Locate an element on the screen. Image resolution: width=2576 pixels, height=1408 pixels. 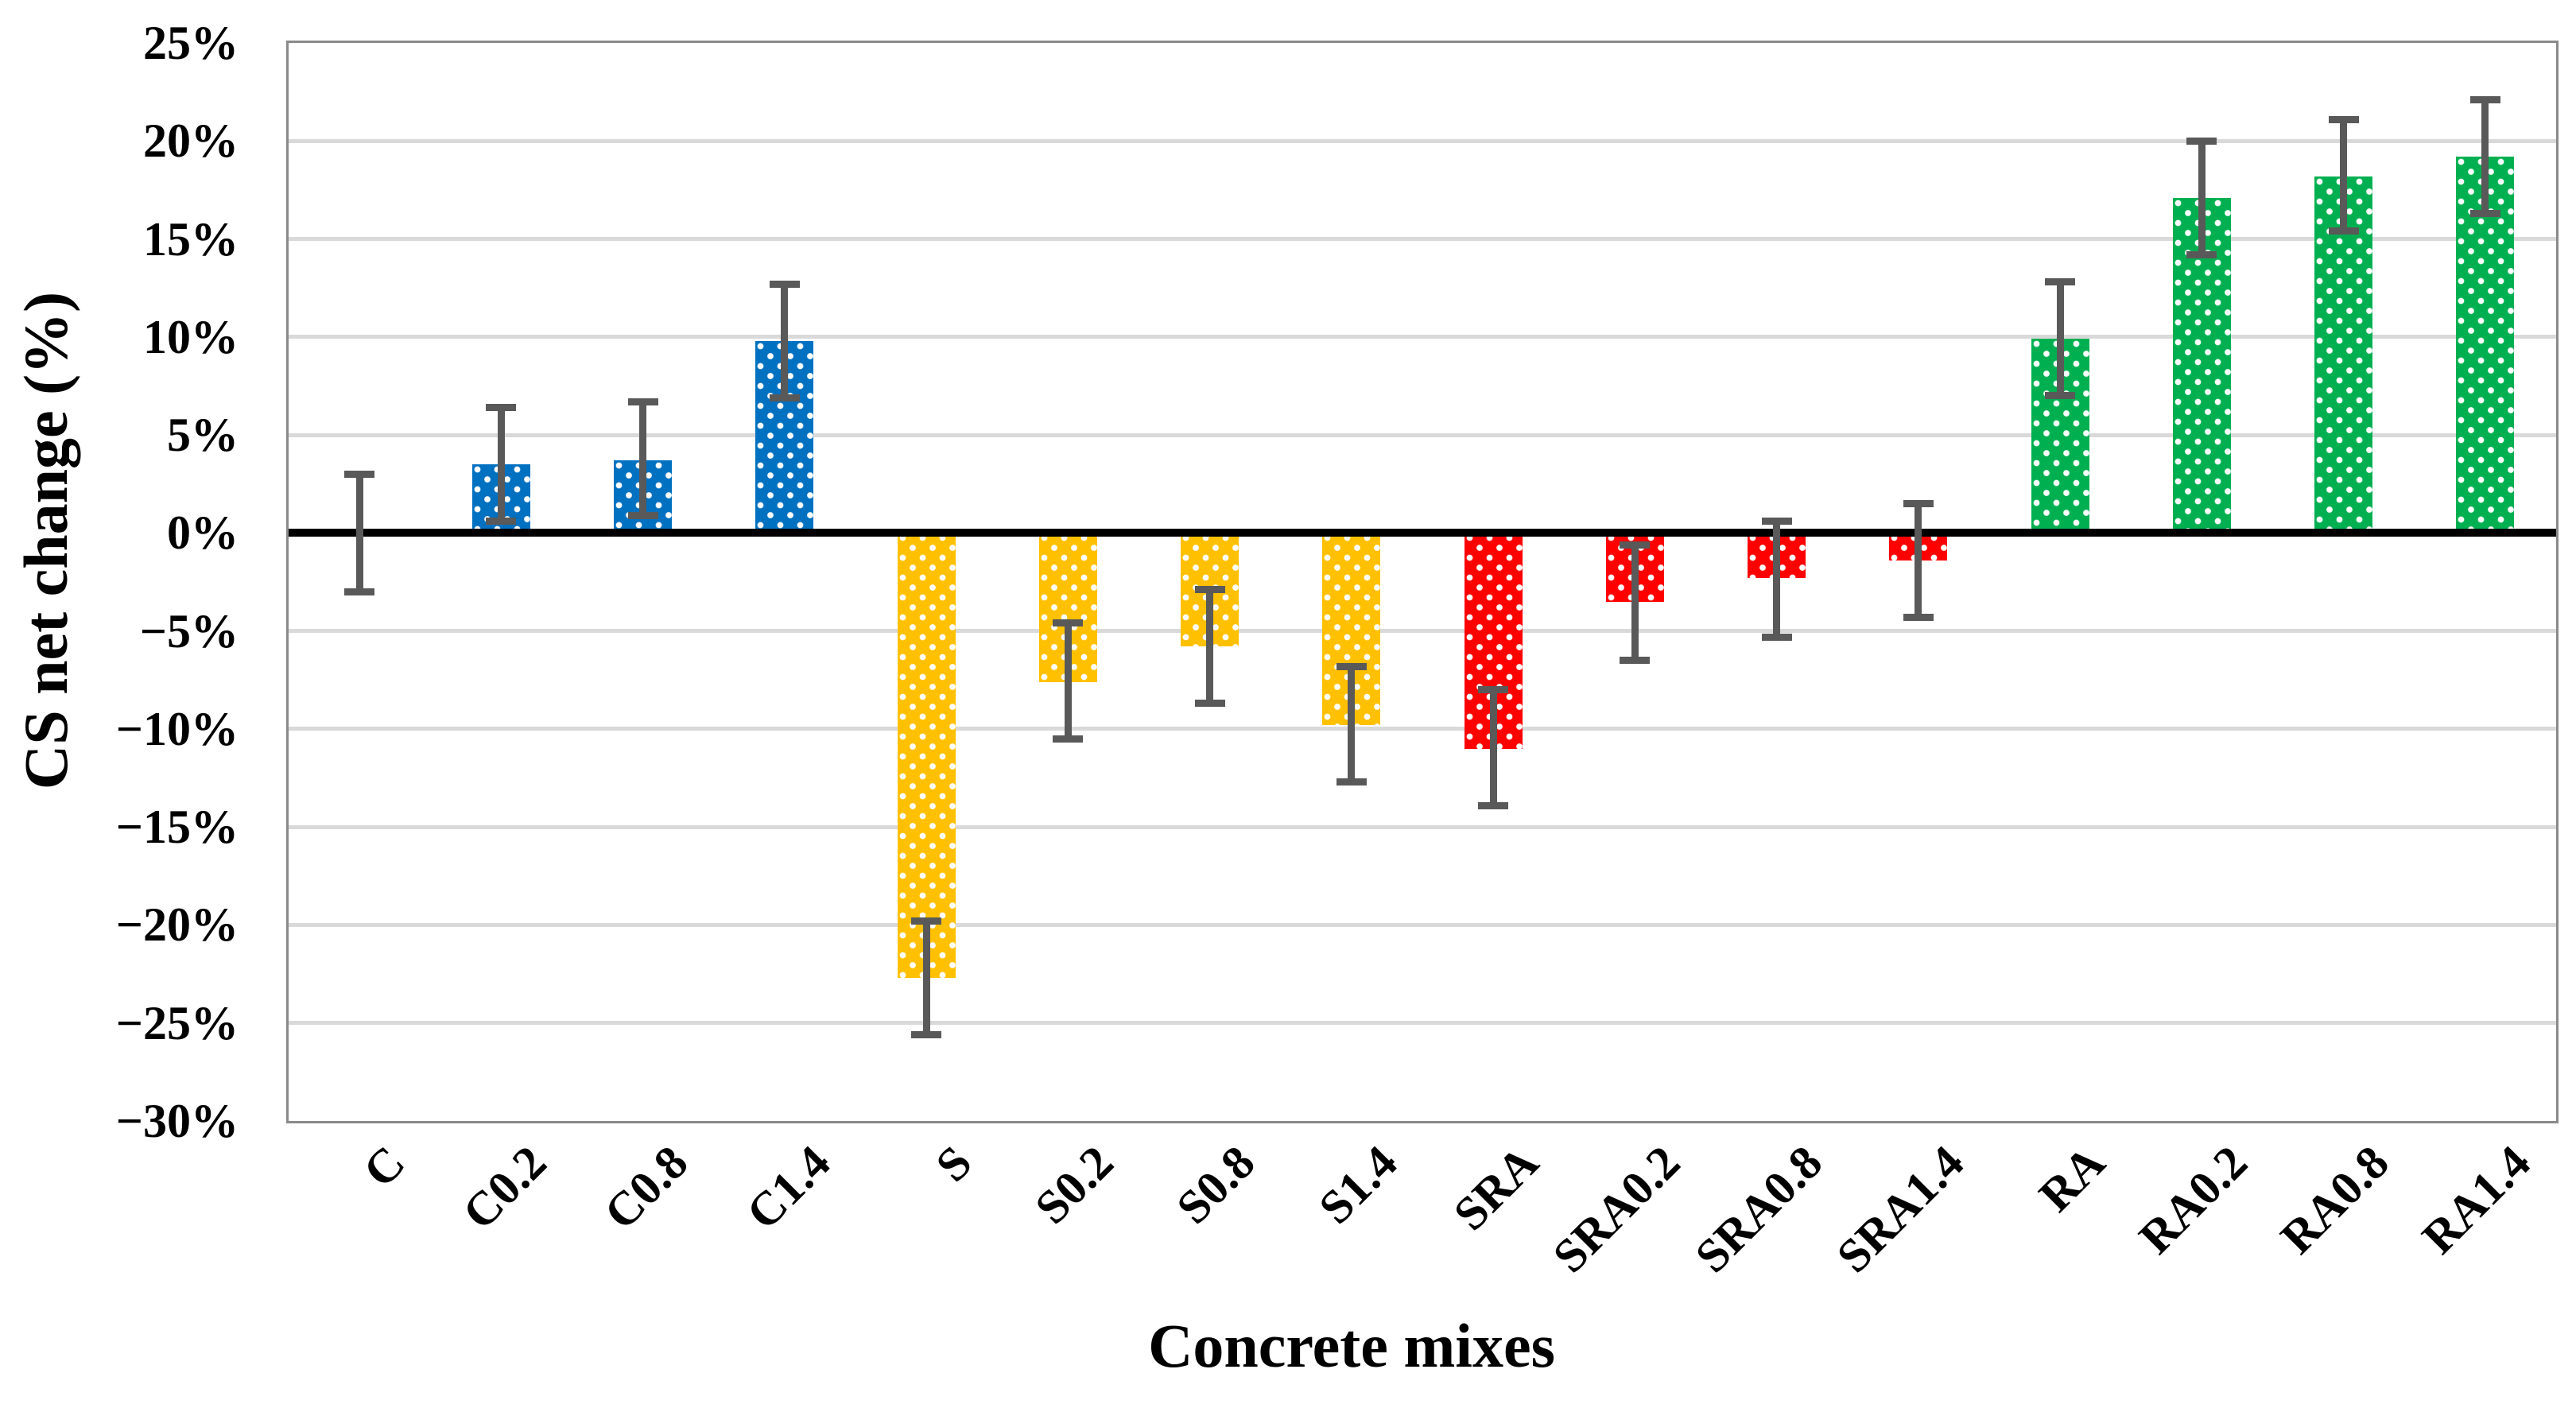
x-category-label-SRA1.4: SRA1.4 is located at coordinates (1900, 1209).